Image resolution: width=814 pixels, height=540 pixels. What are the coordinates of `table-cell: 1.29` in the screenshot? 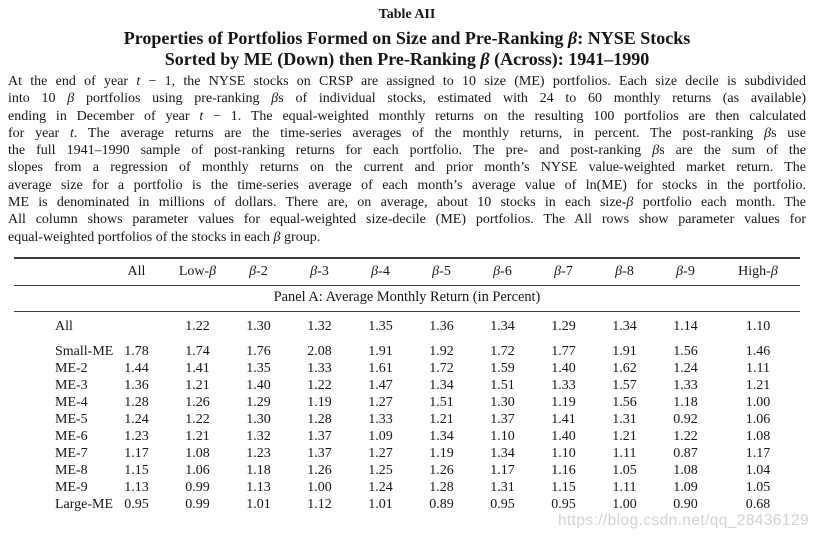 It's located at (258, 402).